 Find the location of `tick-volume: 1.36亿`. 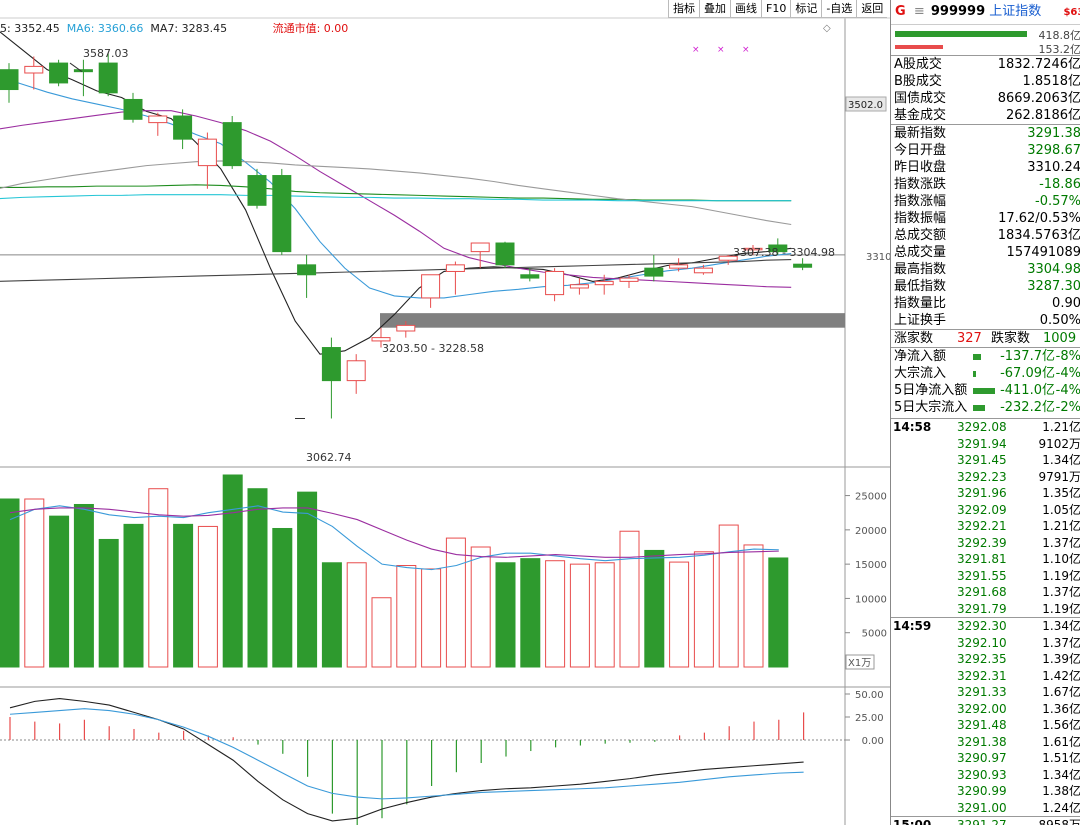

tick-volume: 1.36亿 is located at coordinates (1061, 708).